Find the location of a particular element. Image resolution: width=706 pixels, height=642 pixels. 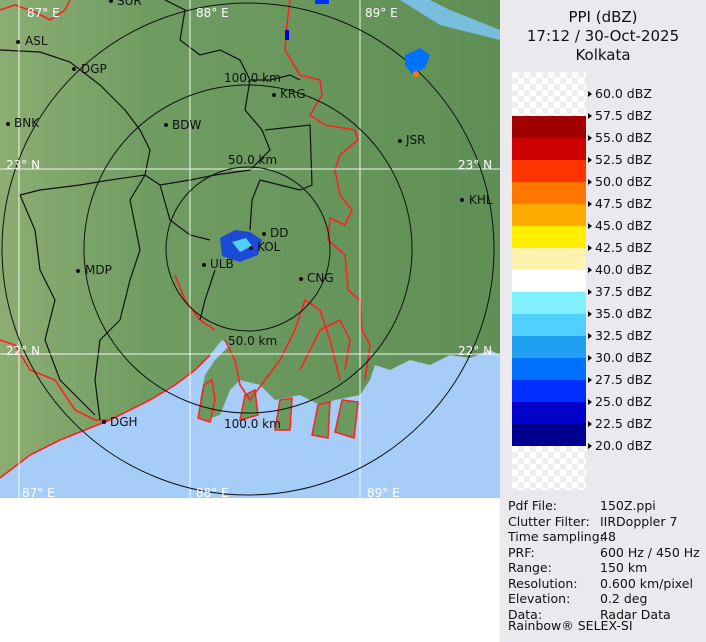

legend-above-range is located at coordinates (549, 94).